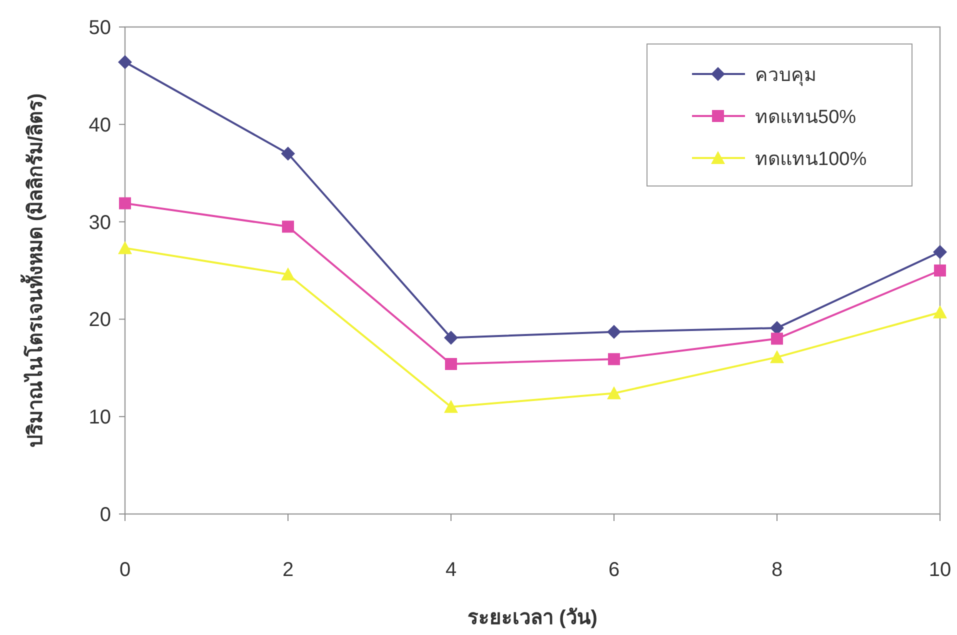 The height and width of the screenshot is (635, 957). I want to click on x-tick-label: 4, so click(451, 570).